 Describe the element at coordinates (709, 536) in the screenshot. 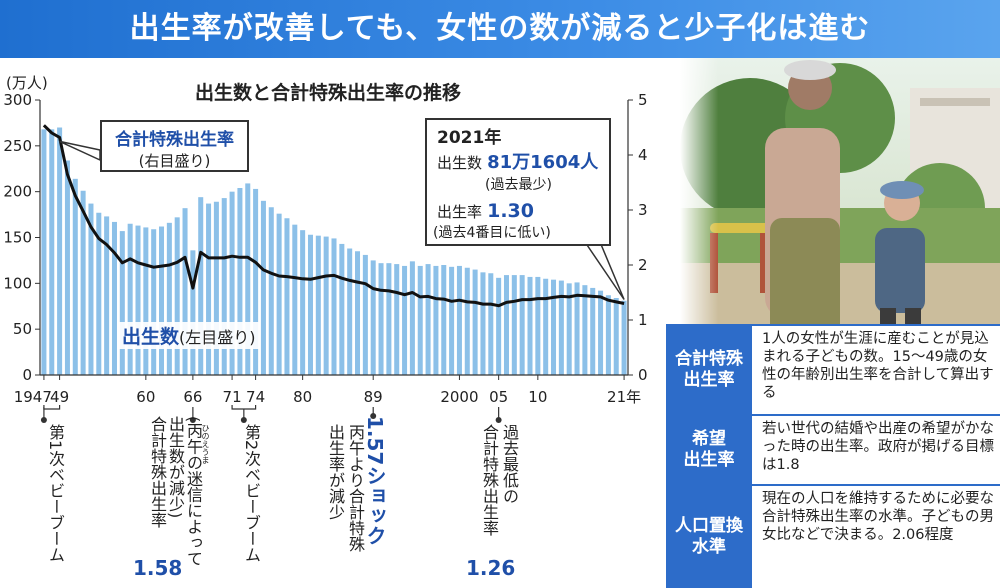

I see `glossary-term-text: 人口置換 水準` at that location.